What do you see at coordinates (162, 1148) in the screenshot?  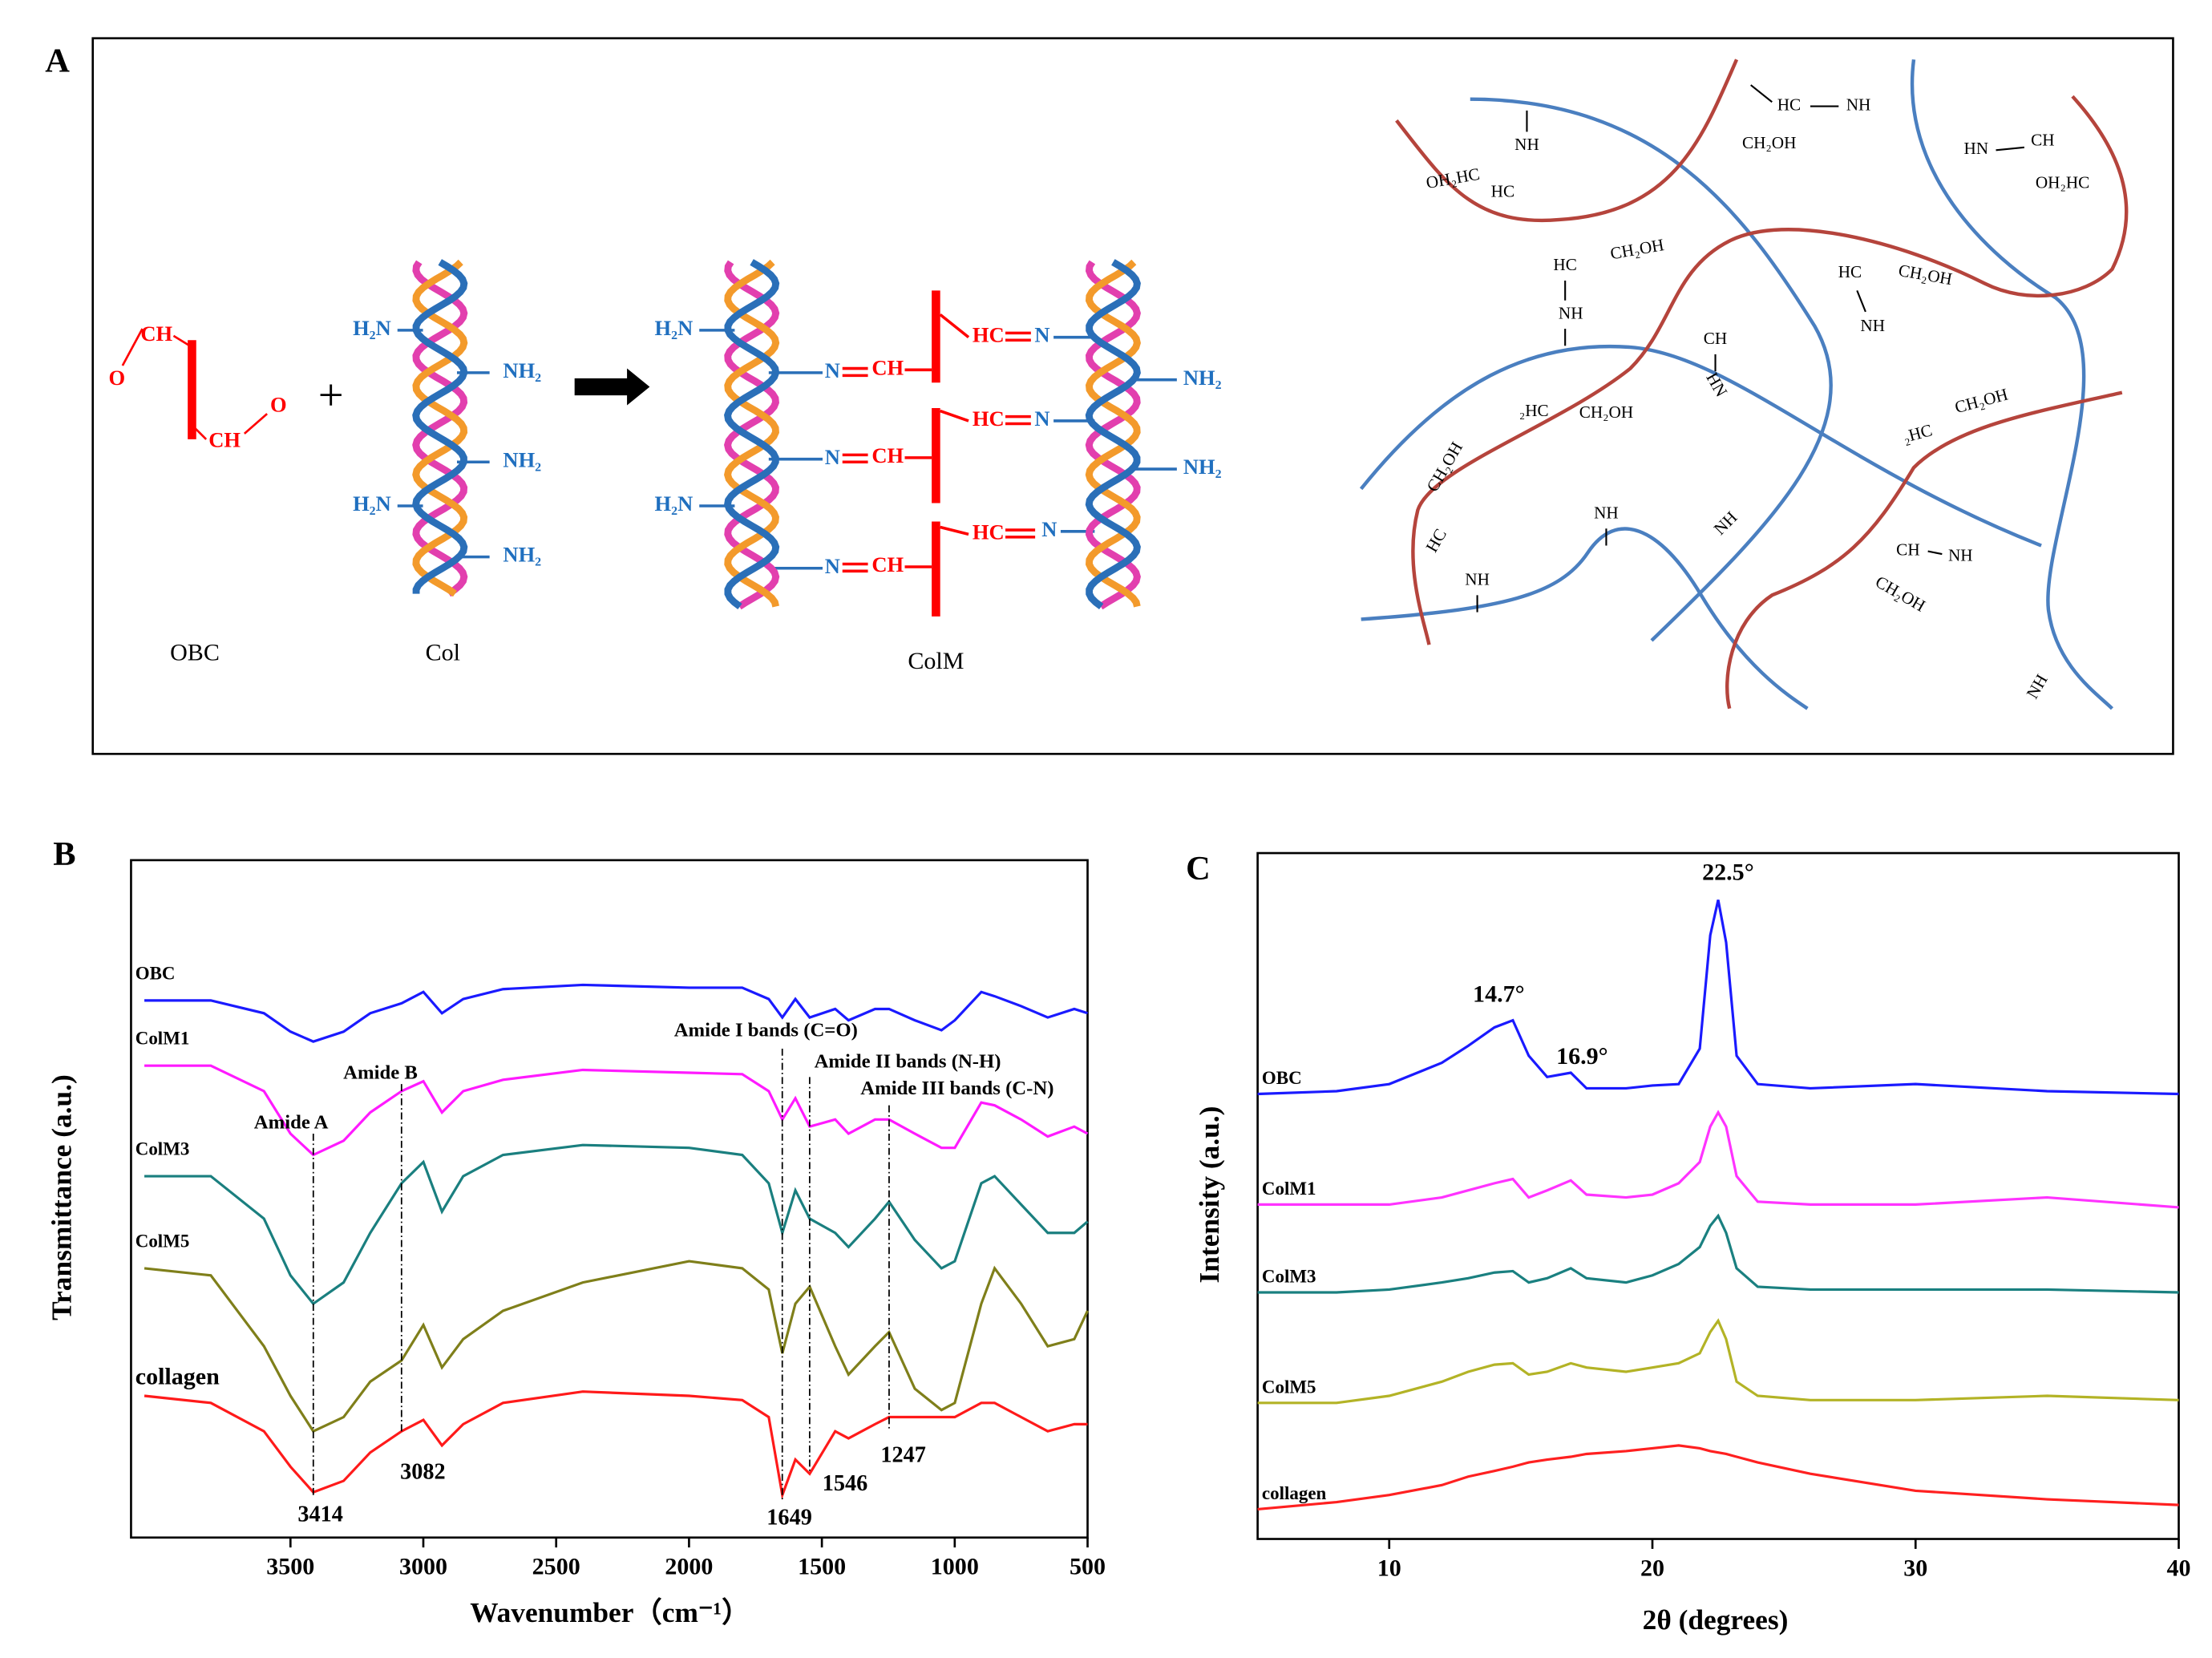 I see `series-label: ColM3` at bounding box center [162, 1148].